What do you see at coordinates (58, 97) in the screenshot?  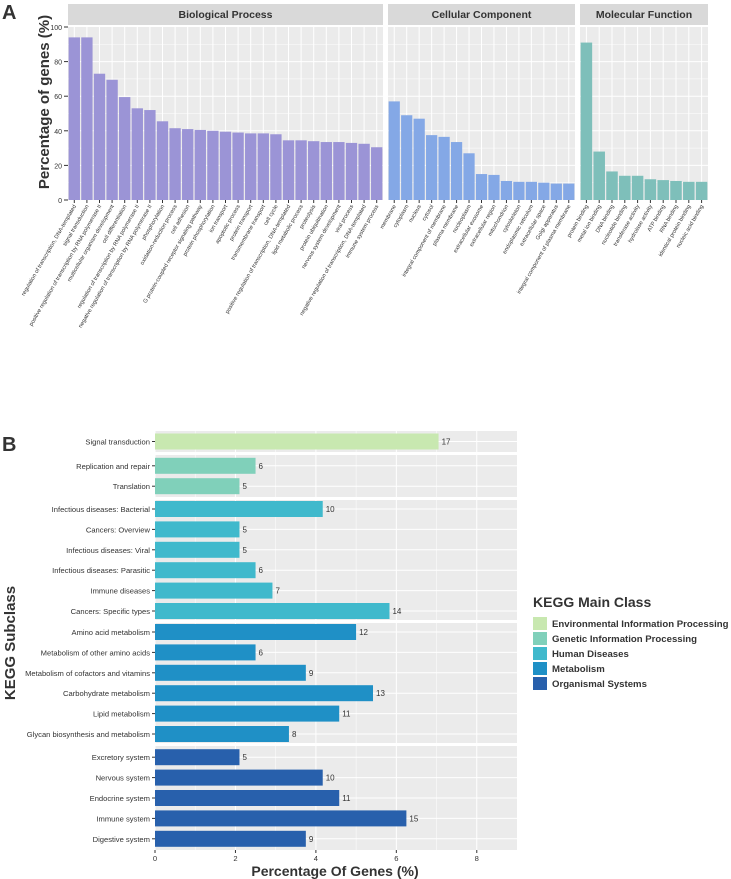 I see `y-tick-label: 60` at bounding box center [58, 97].